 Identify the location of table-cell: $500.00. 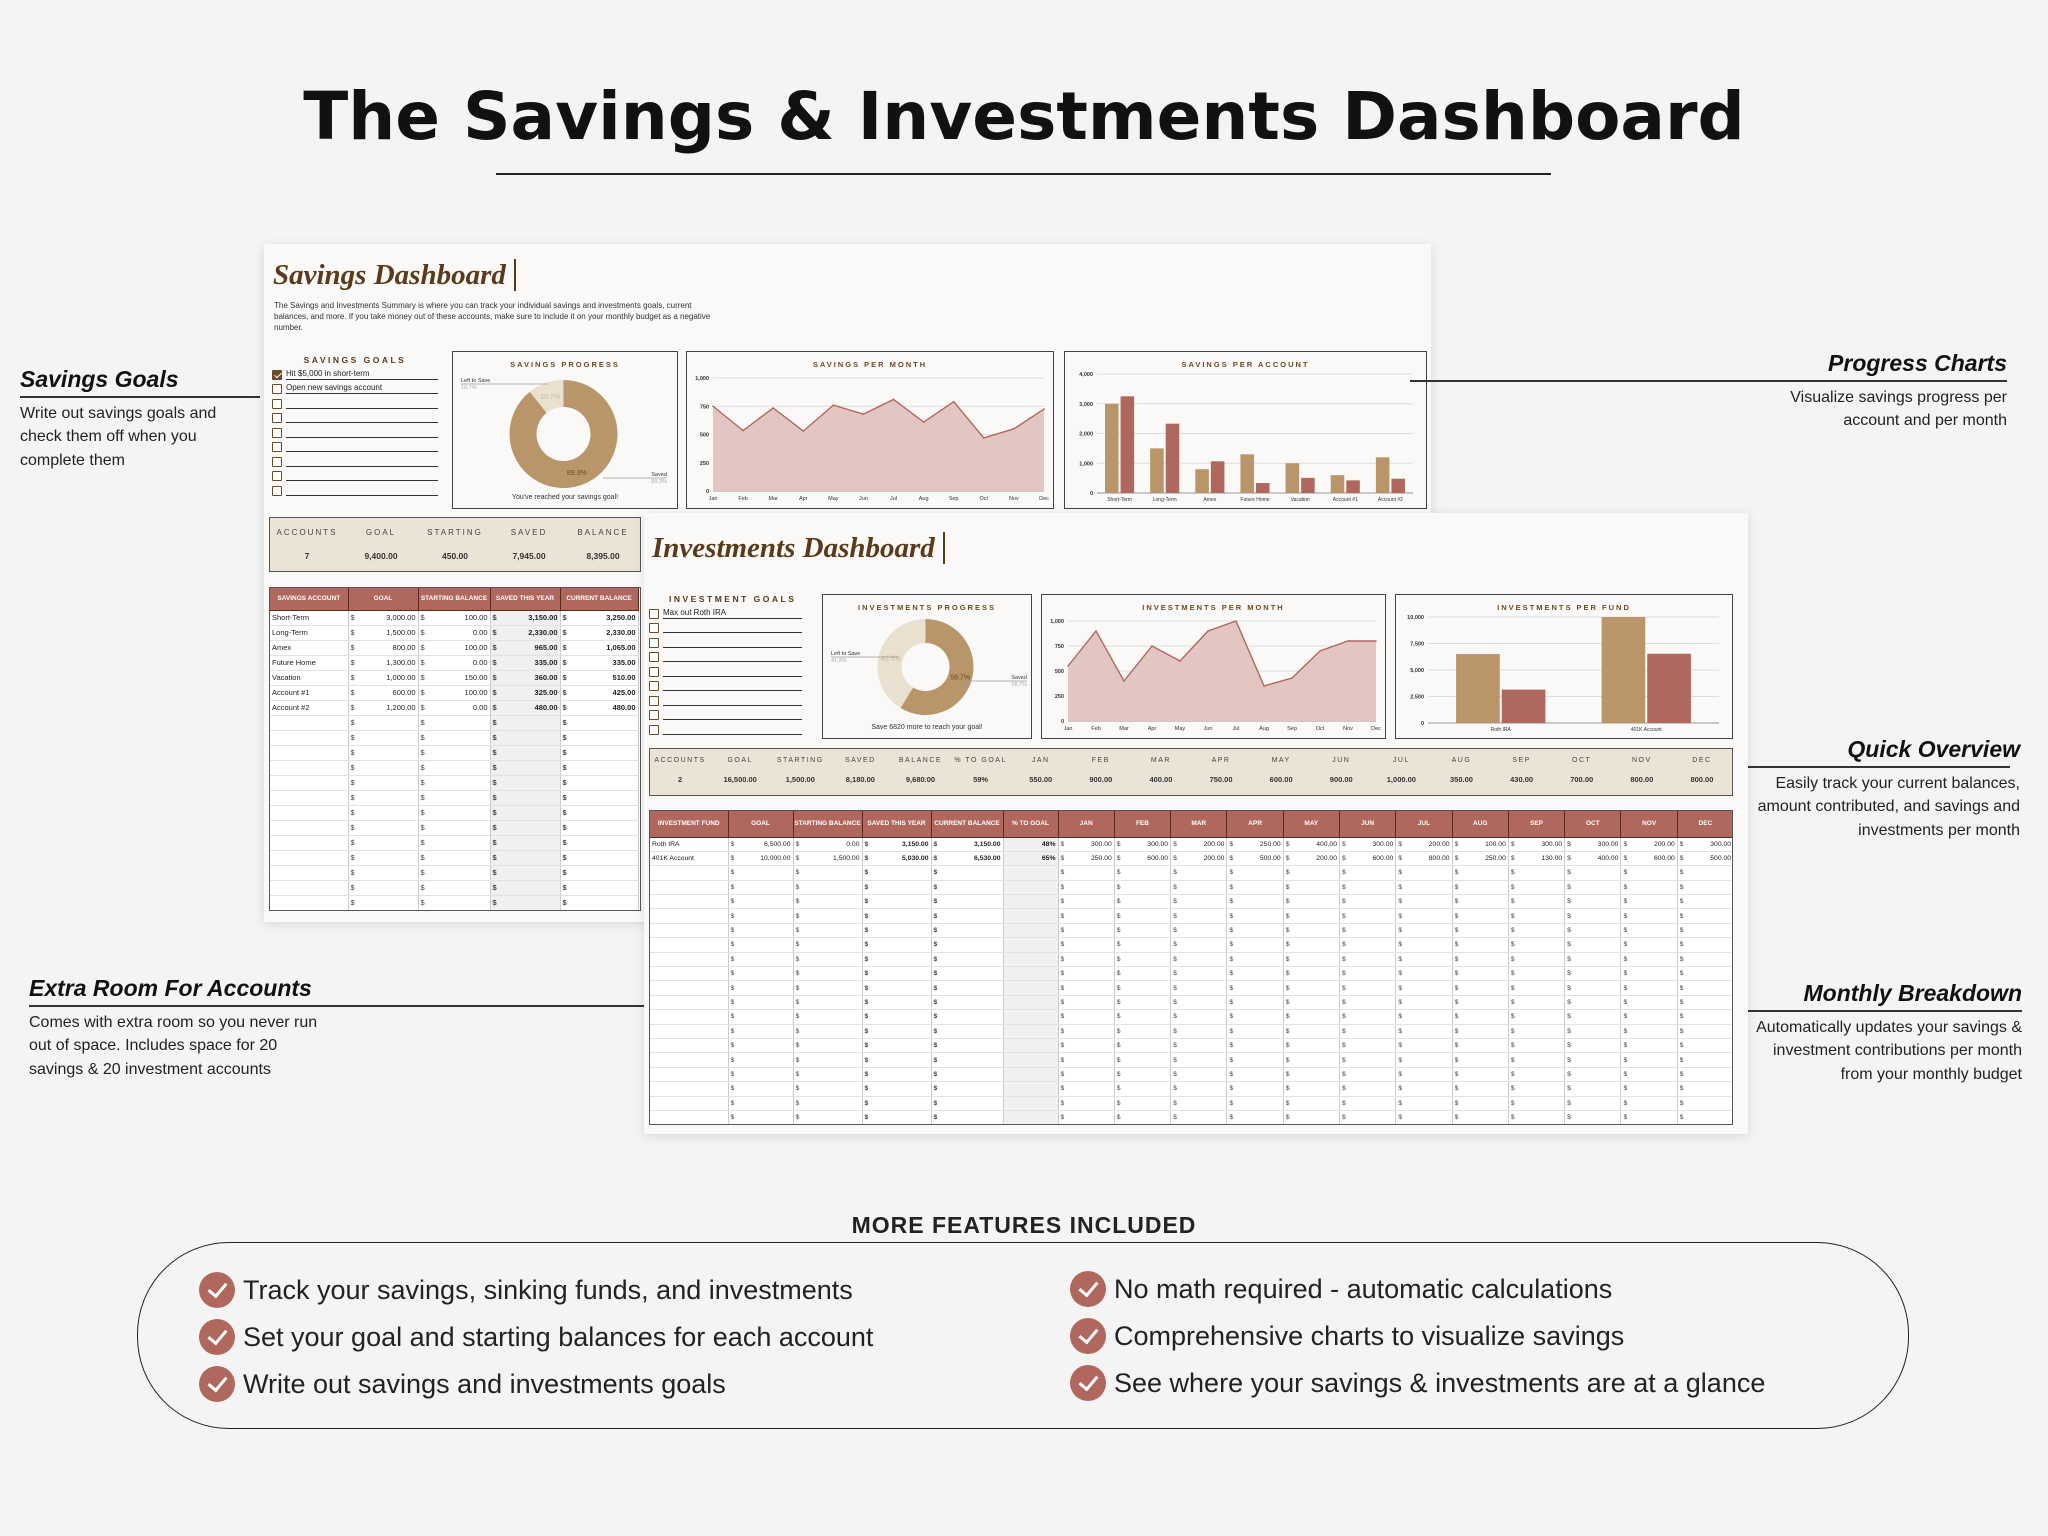
(1704, 859).